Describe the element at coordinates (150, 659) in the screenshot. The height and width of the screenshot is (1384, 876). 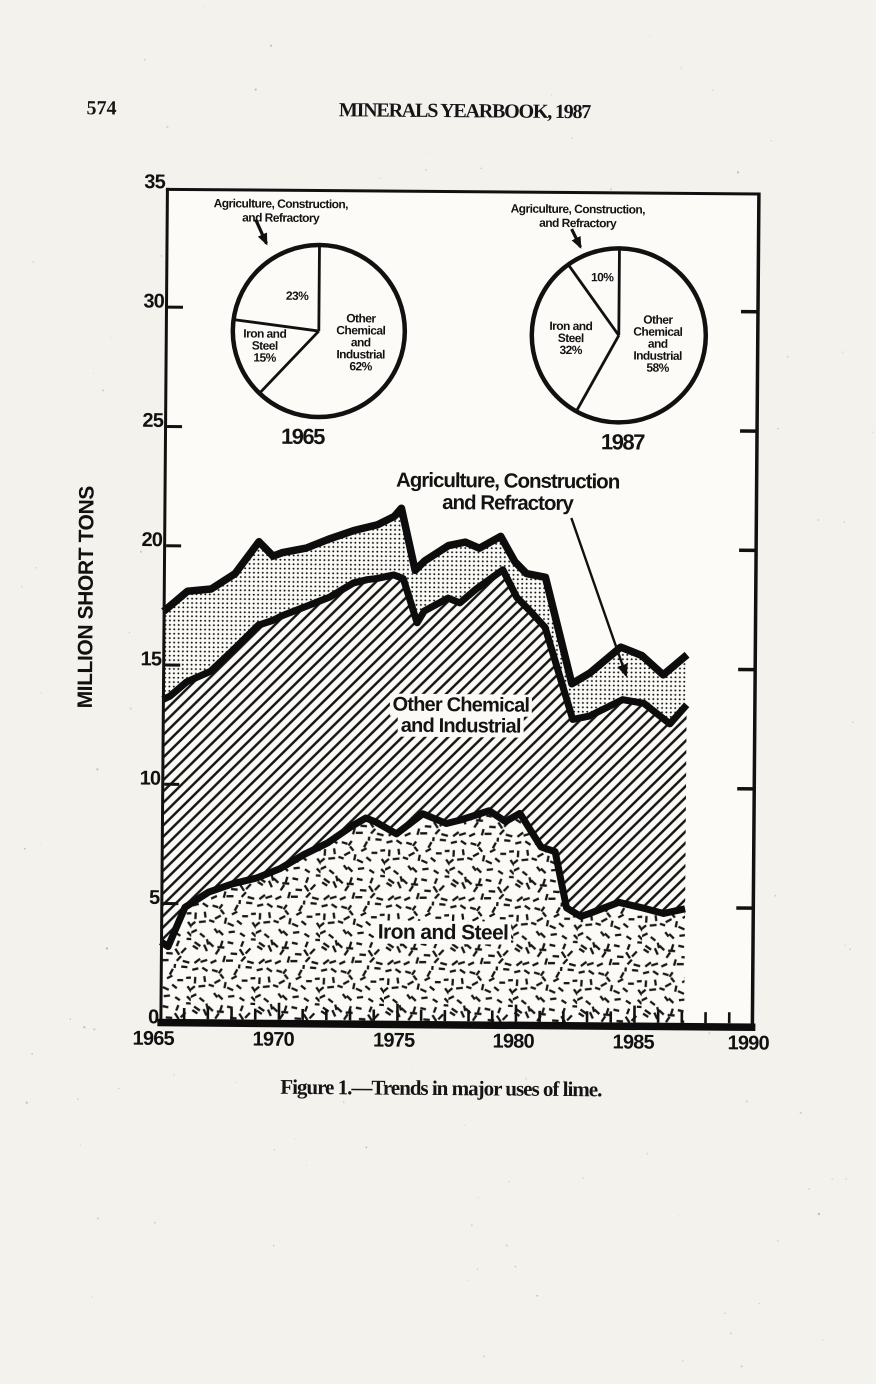
I see `svg-text: 15` at that location.